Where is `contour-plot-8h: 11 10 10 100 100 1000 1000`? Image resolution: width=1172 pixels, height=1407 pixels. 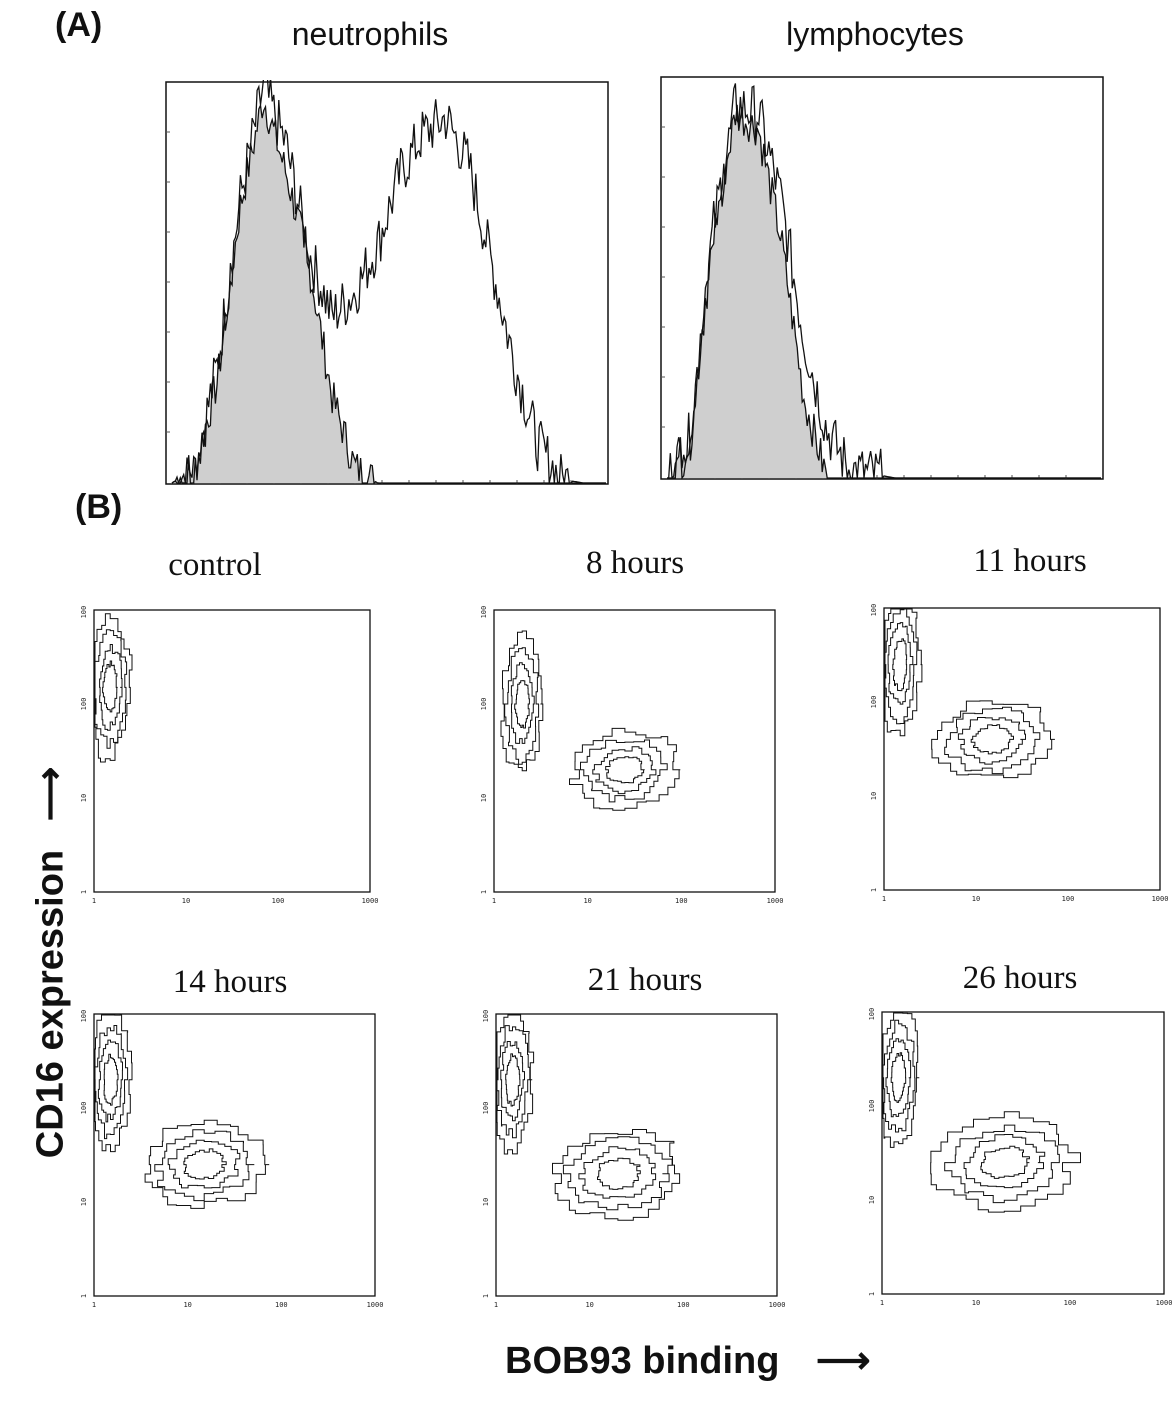
contour-plot-8h: 11 10 10 100 100 1000 1000 is located at coordinates (631, 755).